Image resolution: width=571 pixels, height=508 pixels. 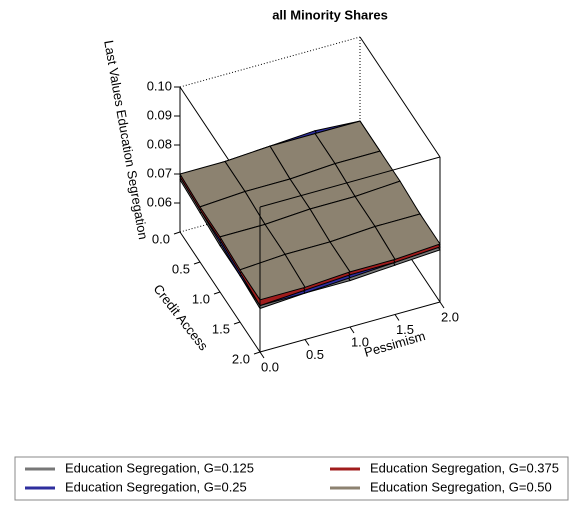 What do you see at coordinates (161, 238) in the screenshot?
I see `y-tick-label: 0.0` at bounding box center [161, 238].